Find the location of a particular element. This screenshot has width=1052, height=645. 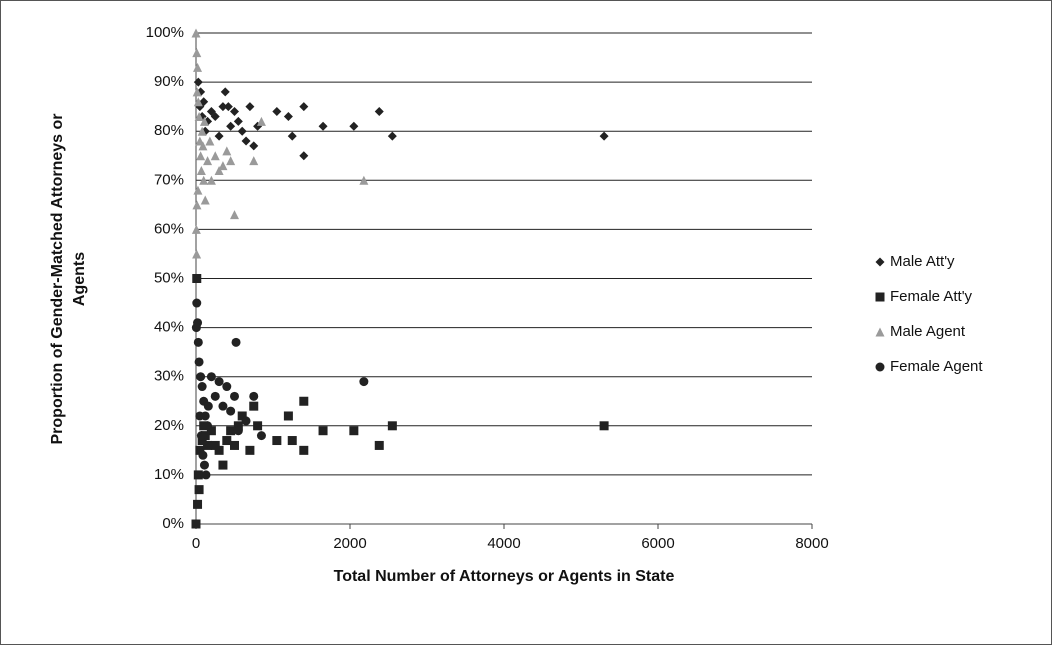

x-tick-label: 4000 is located at coordinates (503, 543).